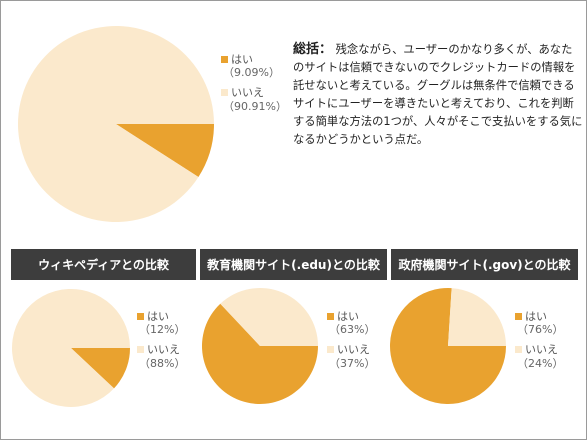 This screenshot has height=440, width=587. Describe the element at coordinates (255, 106) in the screenshot. I see `legend-value-no: （90.91%）` at that location.